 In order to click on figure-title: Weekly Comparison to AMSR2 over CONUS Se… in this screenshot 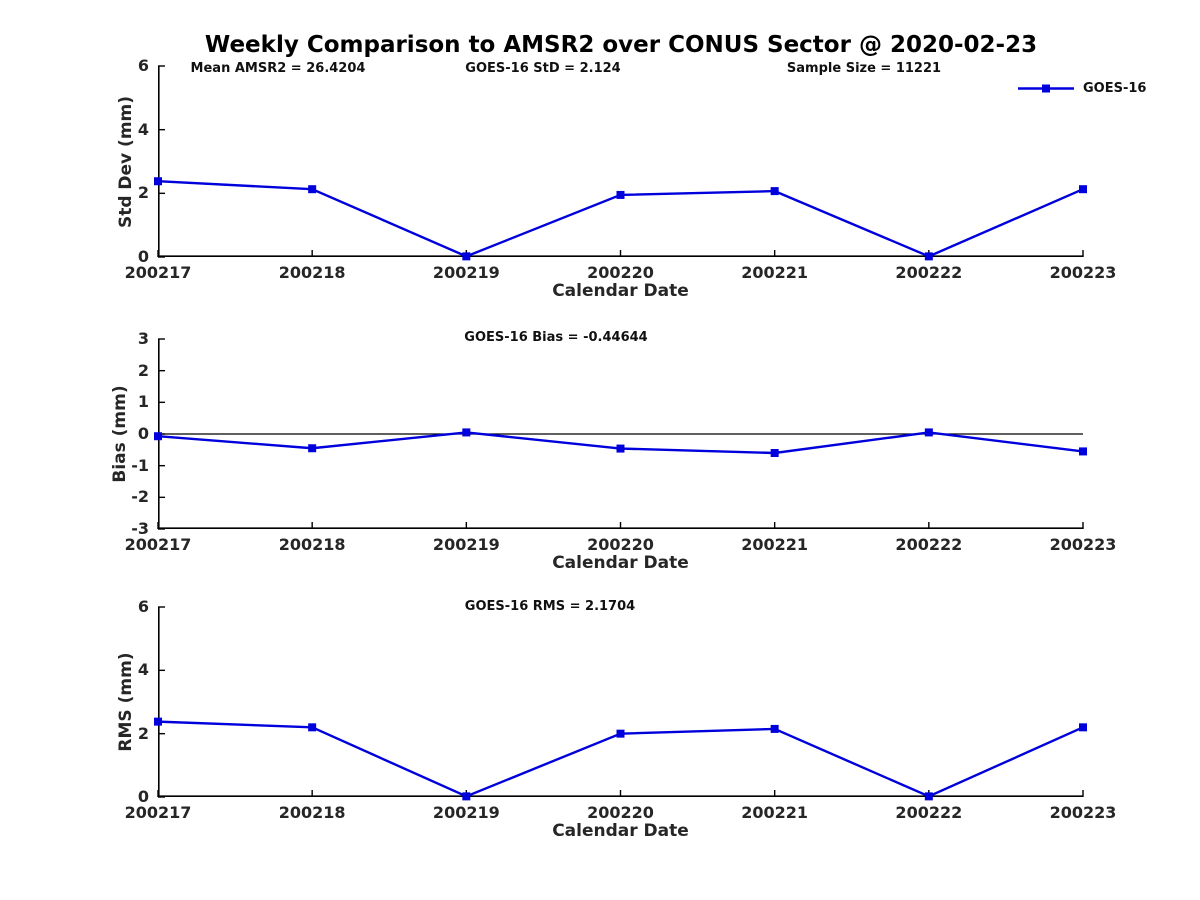, I will do `click(621, 45)`.